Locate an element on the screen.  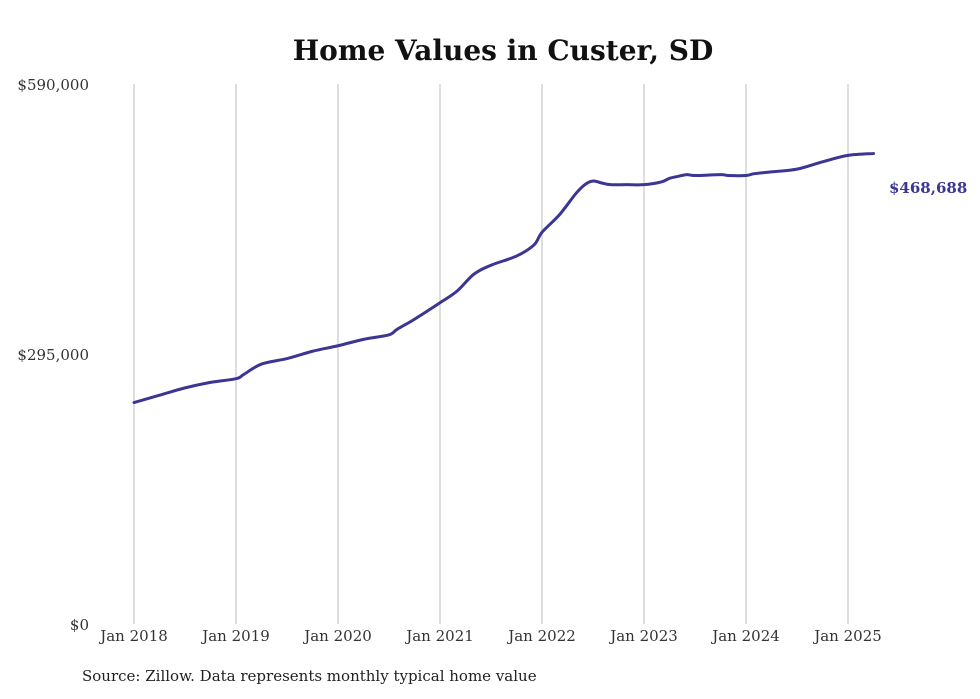
x-tick-label: Jan 2022 is located at coordinates (541, 636).